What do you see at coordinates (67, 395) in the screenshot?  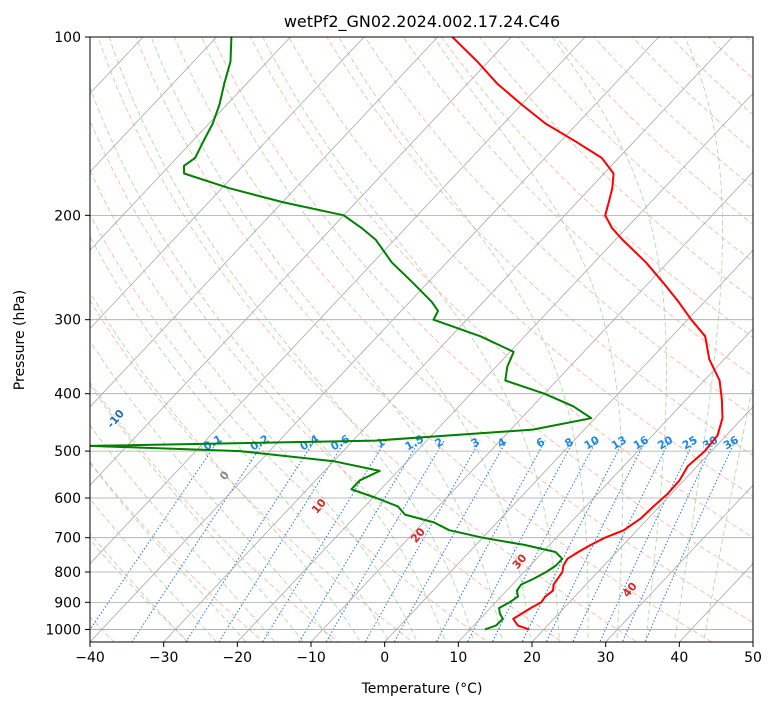 I see `y-tick-label: 400` at bounding box center [67, 395].